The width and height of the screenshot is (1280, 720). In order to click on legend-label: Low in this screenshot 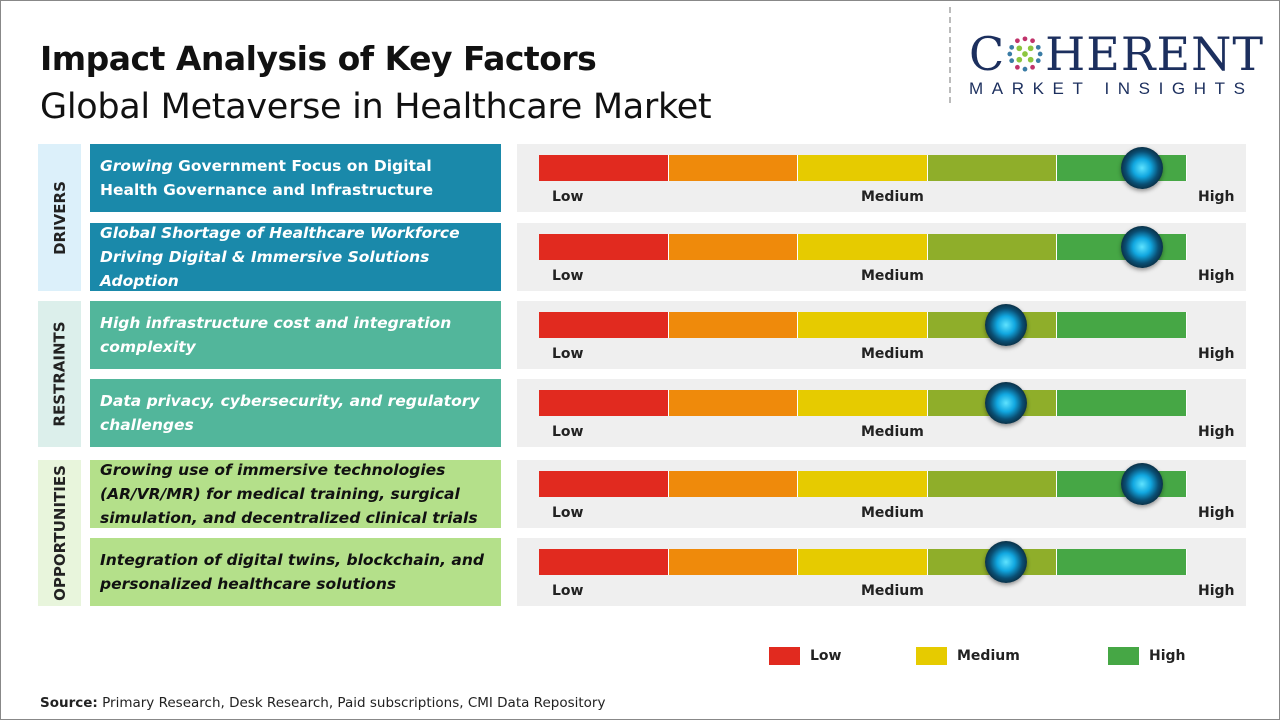, I will do `click(826, 656)`.